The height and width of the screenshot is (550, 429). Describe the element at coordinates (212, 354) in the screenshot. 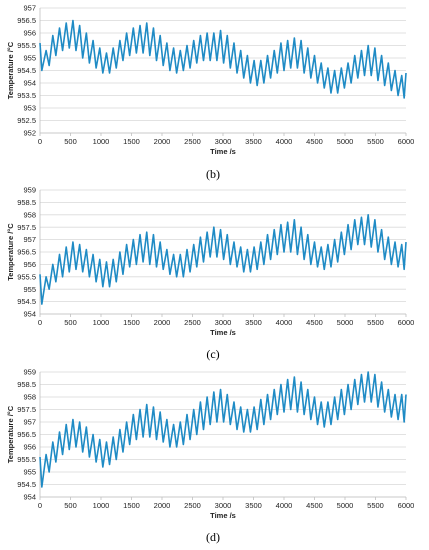

I see `panel-caption: (c)` at that location.